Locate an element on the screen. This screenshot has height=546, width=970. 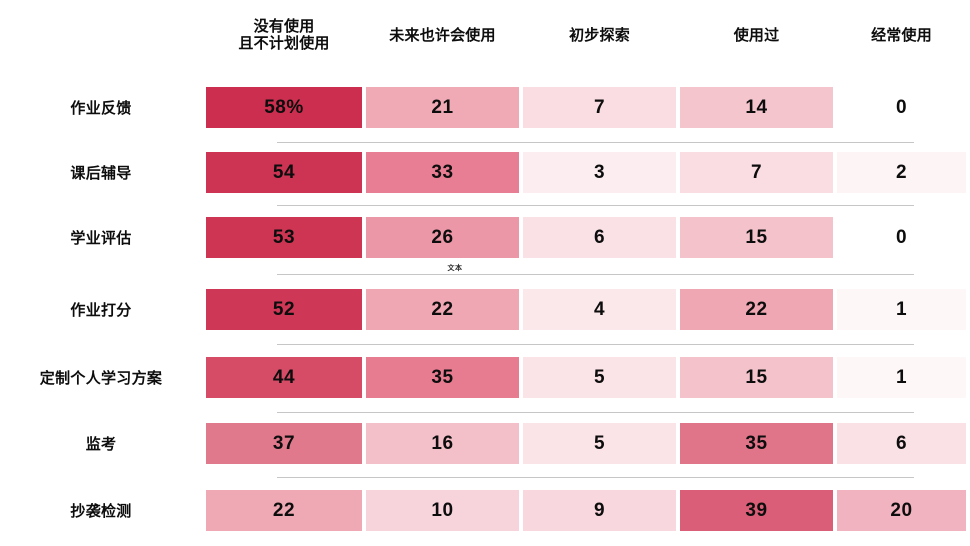
heatmap-cell: 3 is located at coordinates (599, 172).